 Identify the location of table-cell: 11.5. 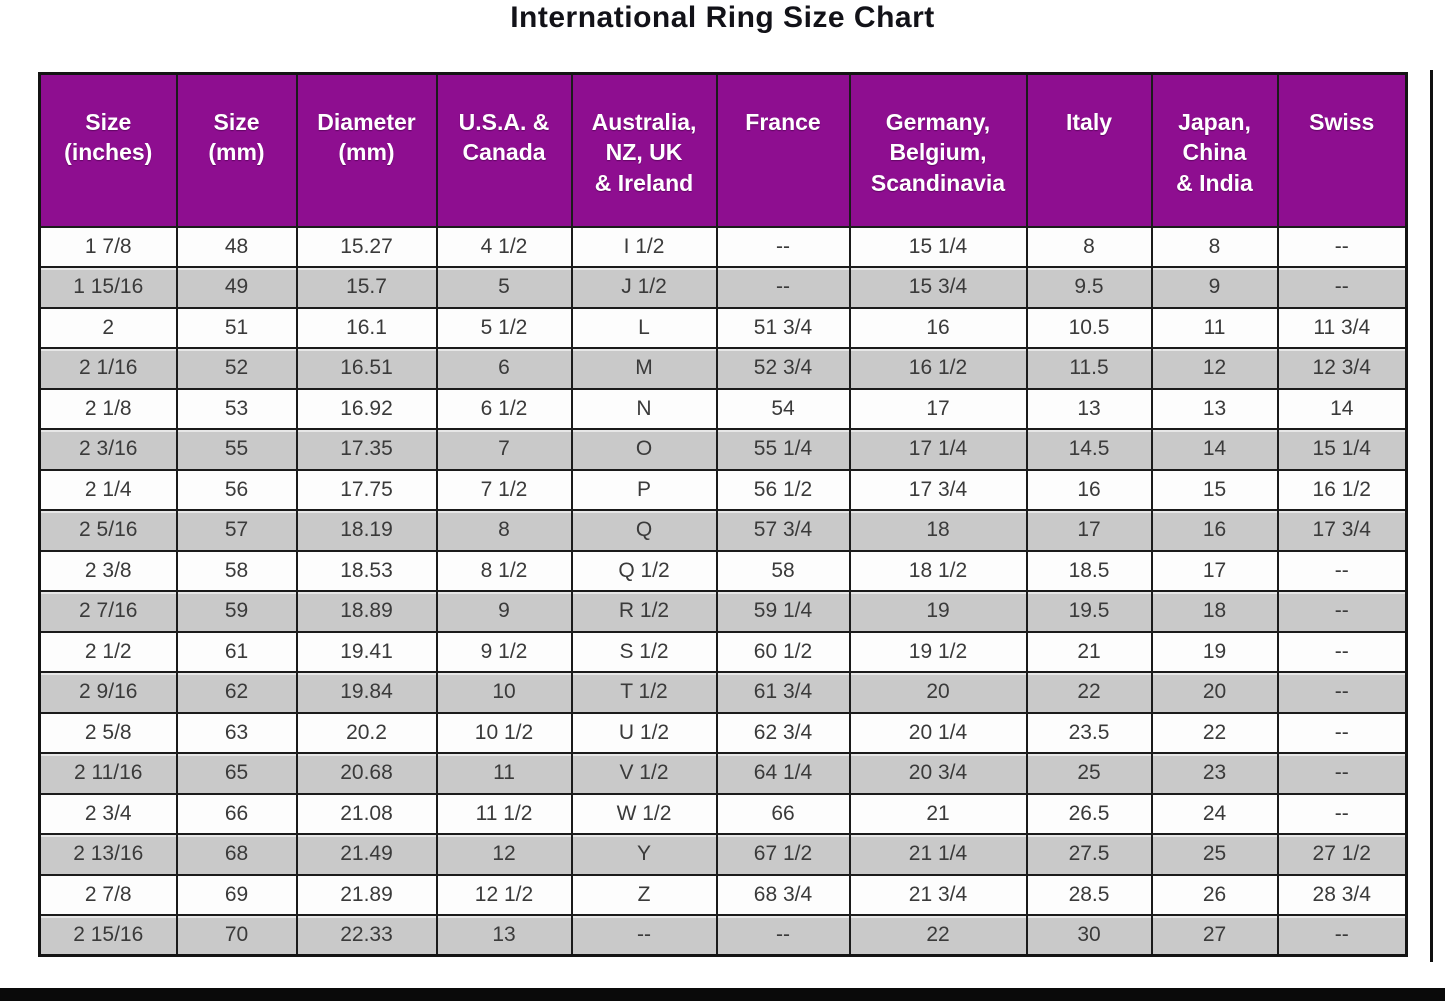
(1089, 368).